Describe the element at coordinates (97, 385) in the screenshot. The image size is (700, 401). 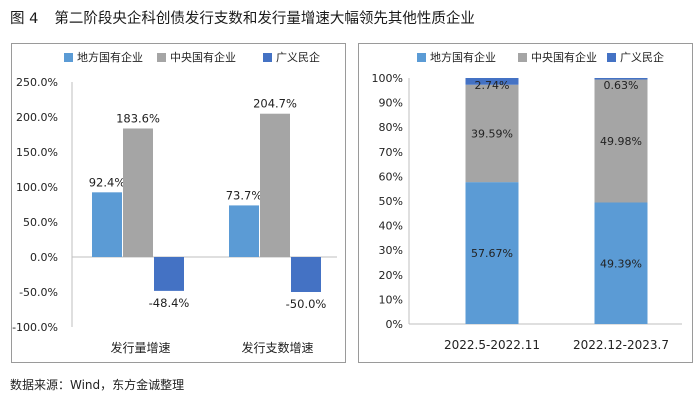
I see `data-source-note: 数据来源：Wind，东方金诚整理` at that location.